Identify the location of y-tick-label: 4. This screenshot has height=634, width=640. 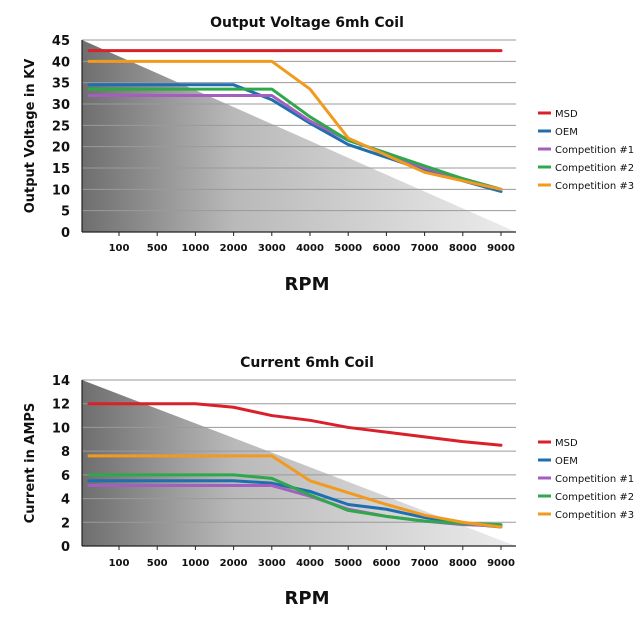
(65, 500).